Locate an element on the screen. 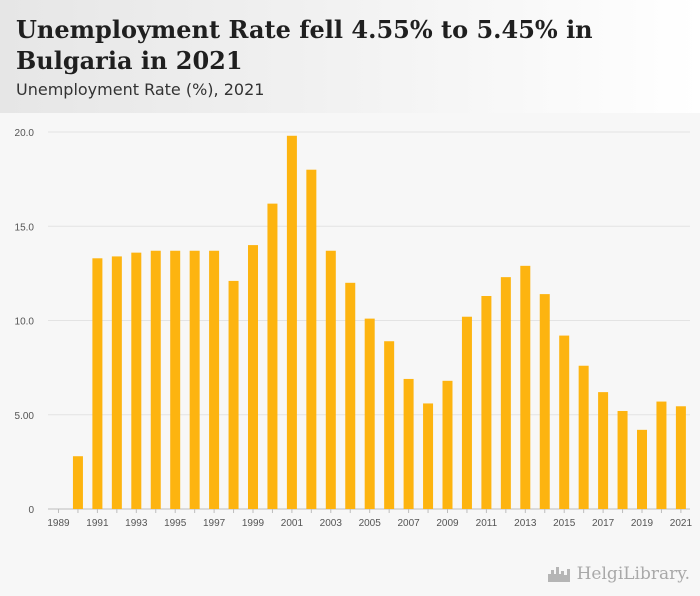 This screenshot has height=596, width=700. bar-2007 is located at coordinates (408, 443).